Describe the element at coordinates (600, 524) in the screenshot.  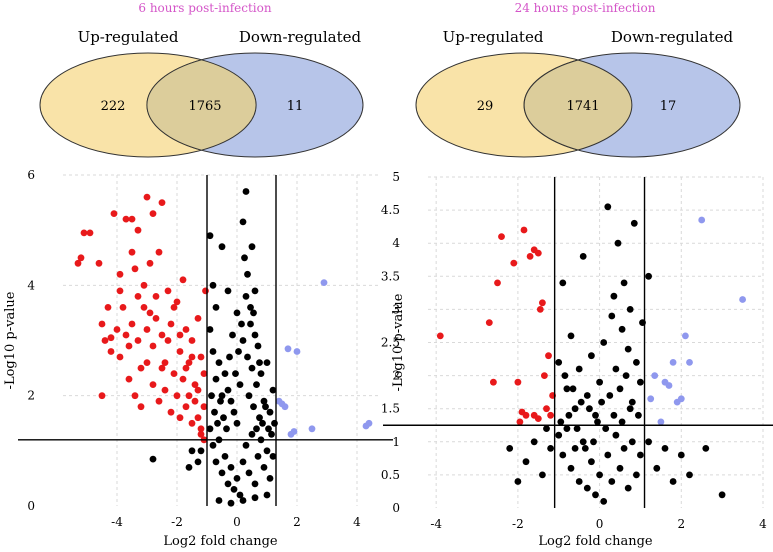
I see `x-tick-label: 0` at that location.